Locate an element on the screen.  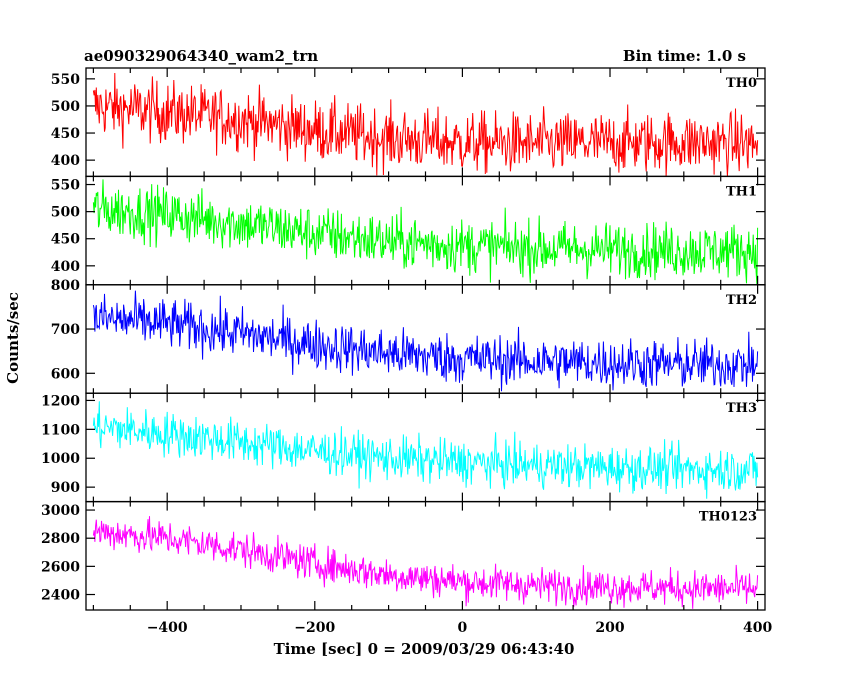
panel-frame-th2 is located at coordinates (425, 339).